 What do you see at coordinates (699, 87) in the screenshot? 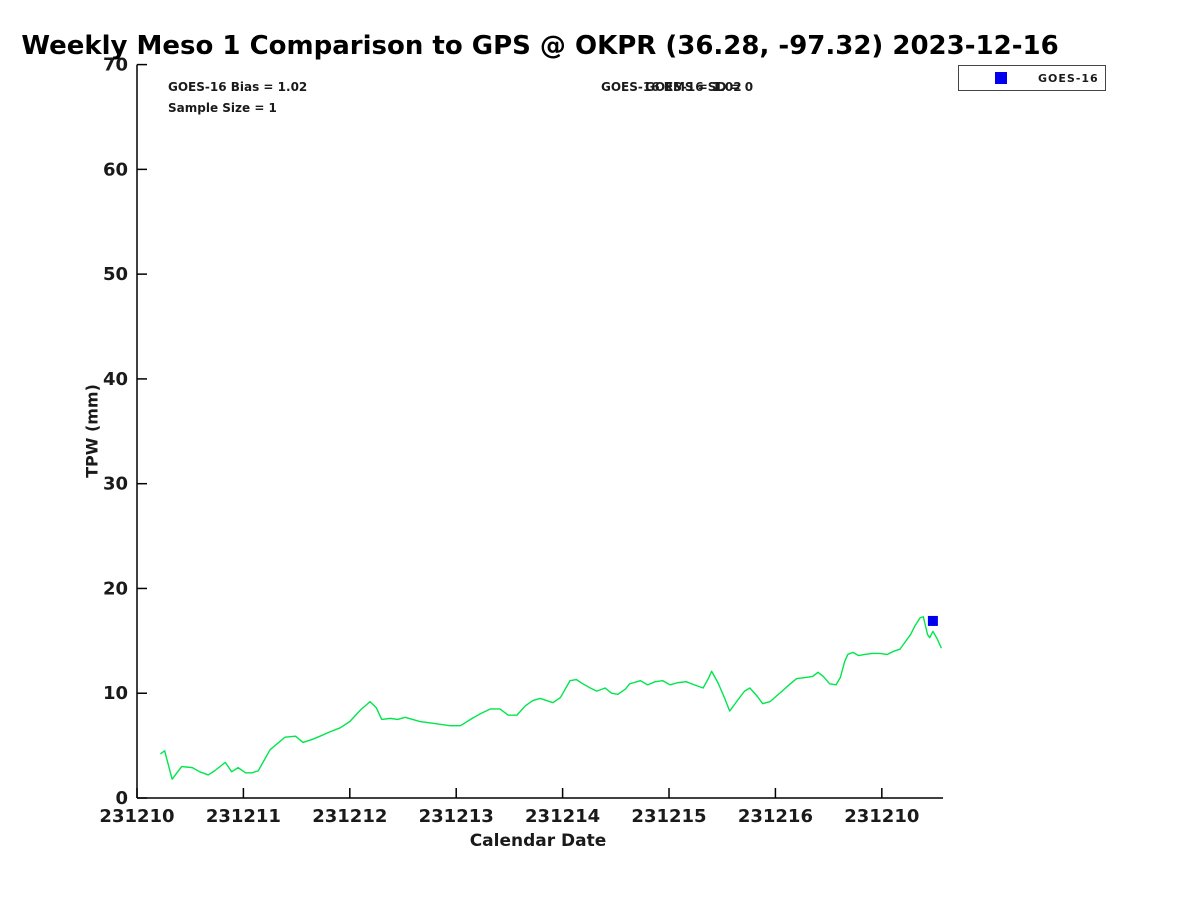
I see `annotation-sd: GOES-16 SD = 0` at bounding box center [699, 87].